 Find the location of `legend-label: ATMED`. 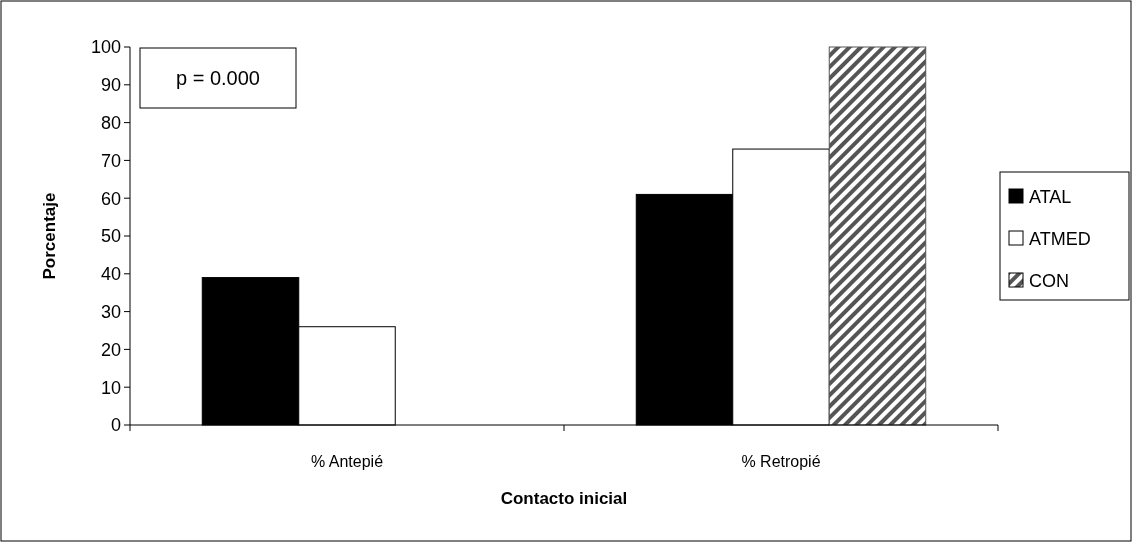

legend-label: ATMED is located at coordinates (1060, 239).